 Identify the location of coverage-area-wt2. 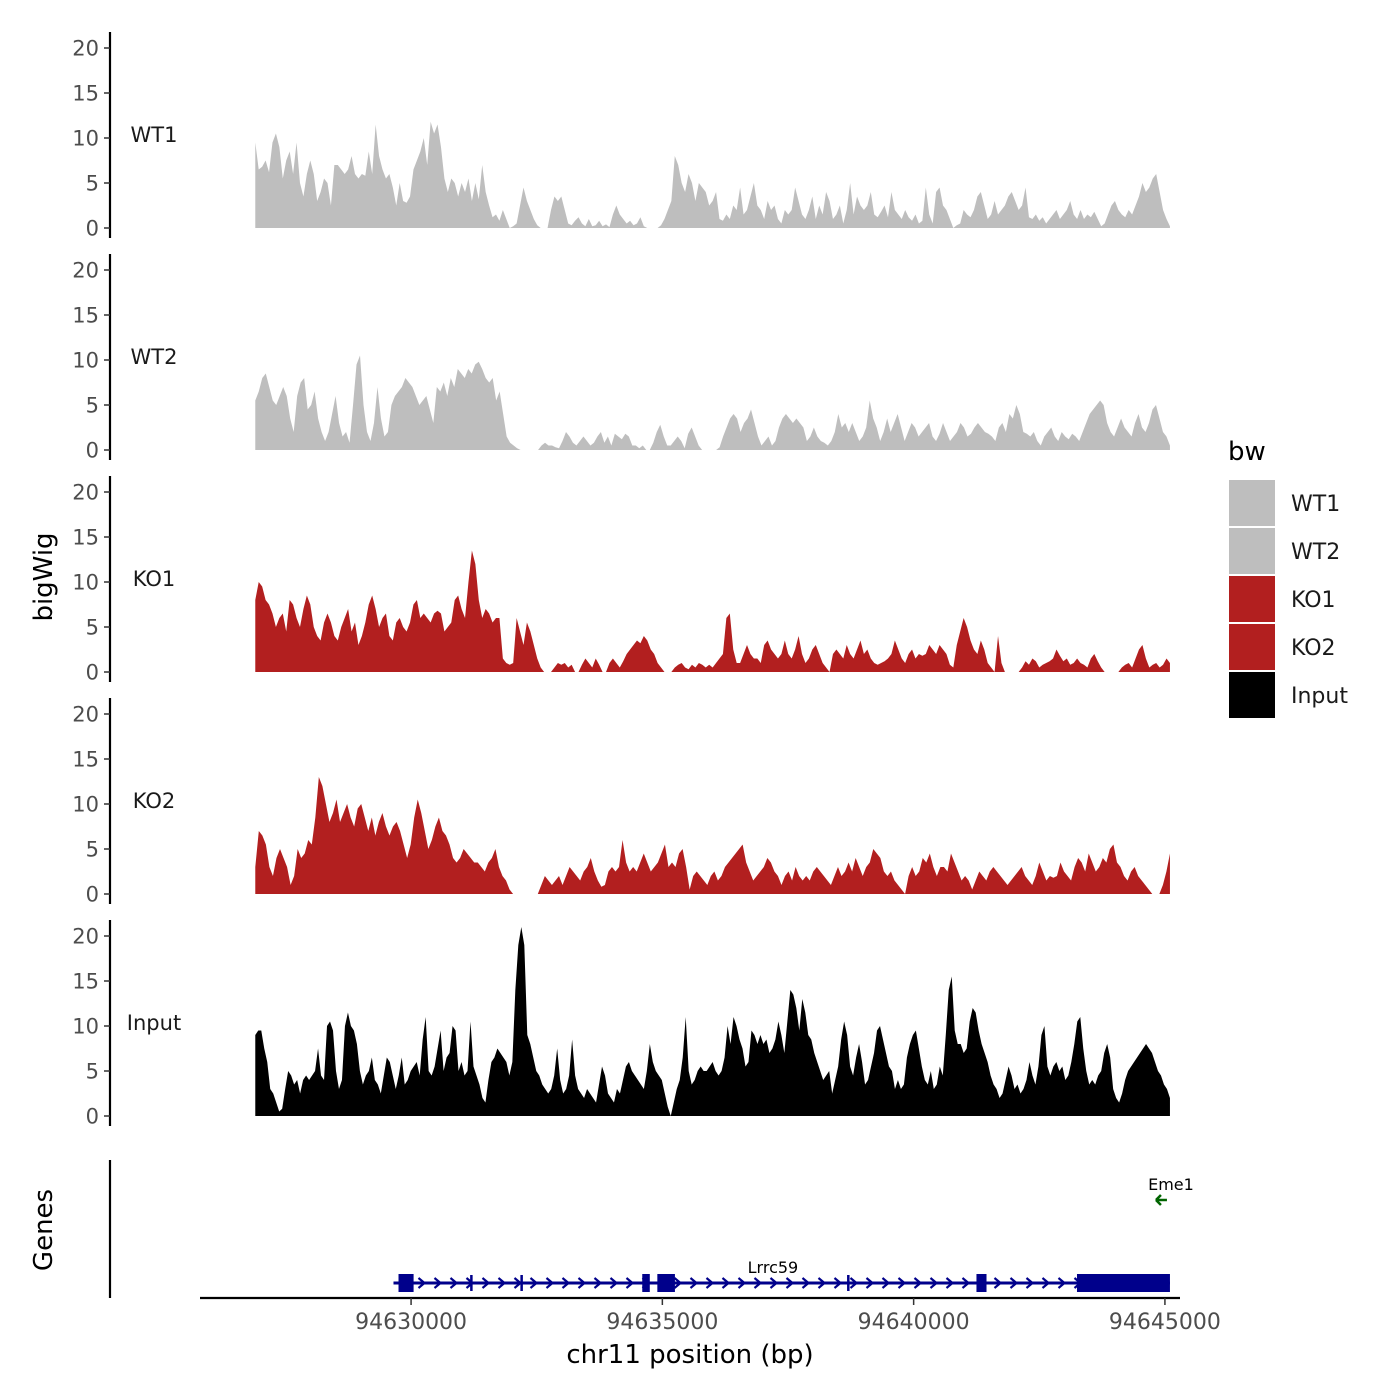
(712, 402).